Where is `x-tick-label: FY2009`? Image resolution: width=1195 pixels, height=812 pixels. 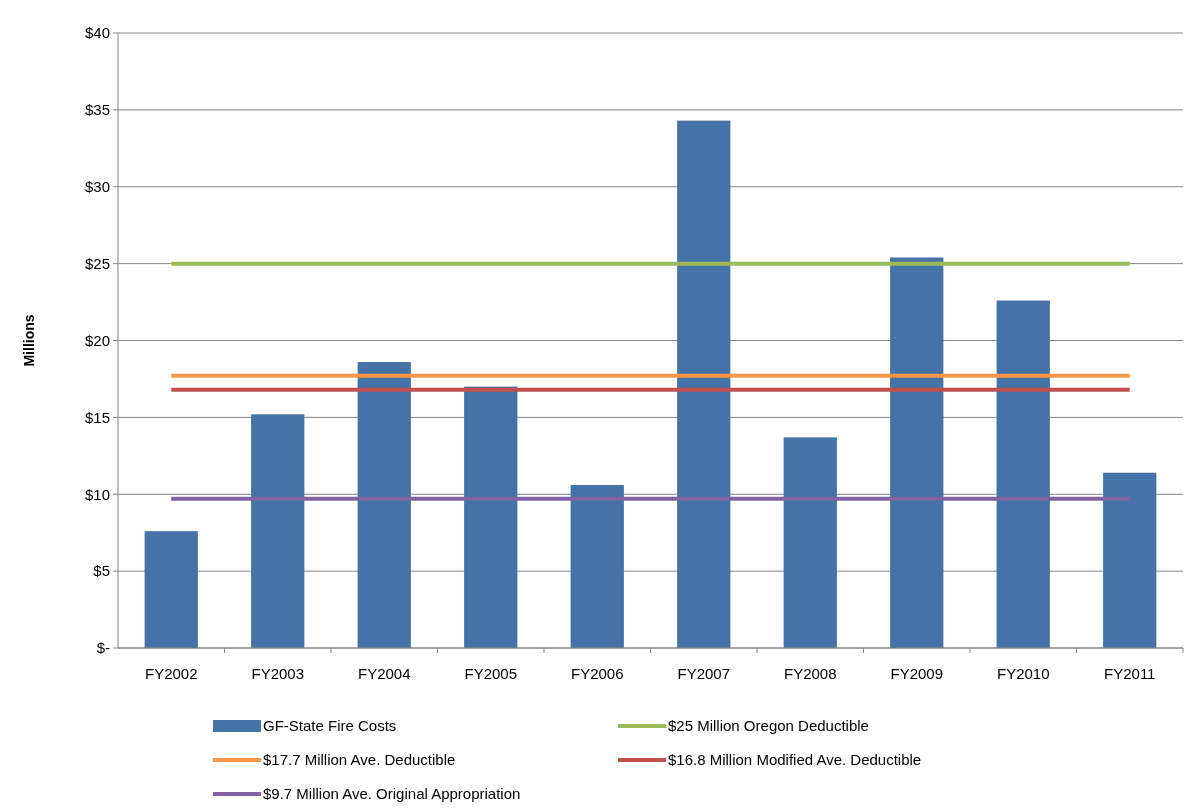 x-tick-label: FY2009 is located at coordinates (917, 673).